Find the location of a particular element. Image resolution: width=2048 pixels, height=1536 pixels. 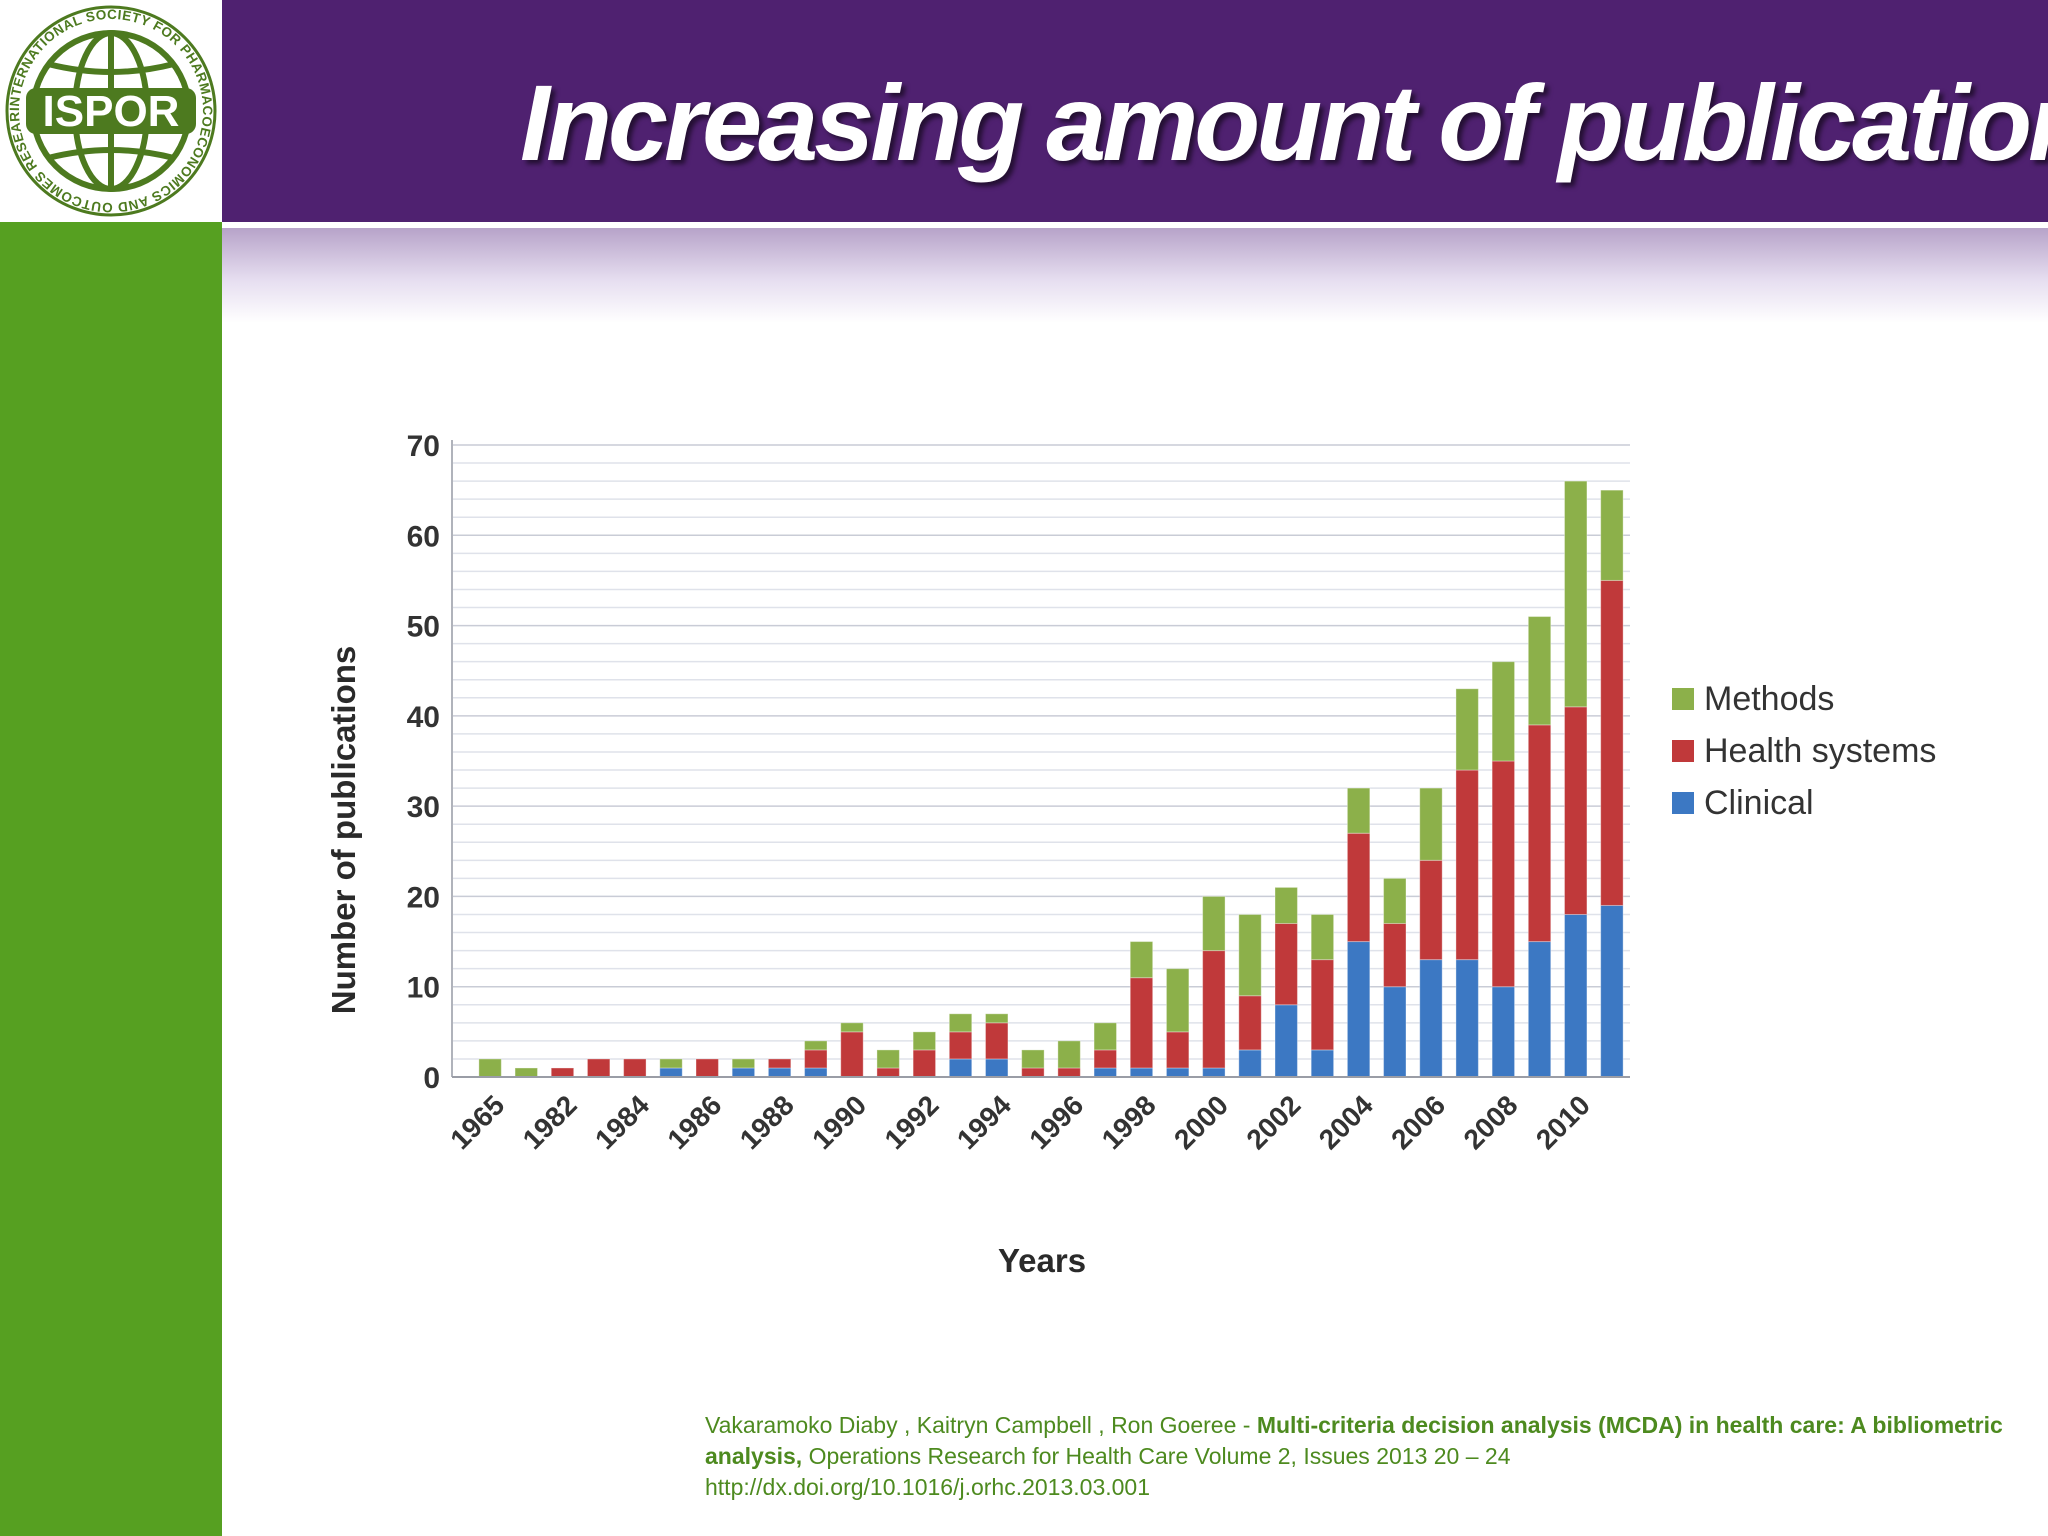

green-sidebar is located at coordinates (111, 879).